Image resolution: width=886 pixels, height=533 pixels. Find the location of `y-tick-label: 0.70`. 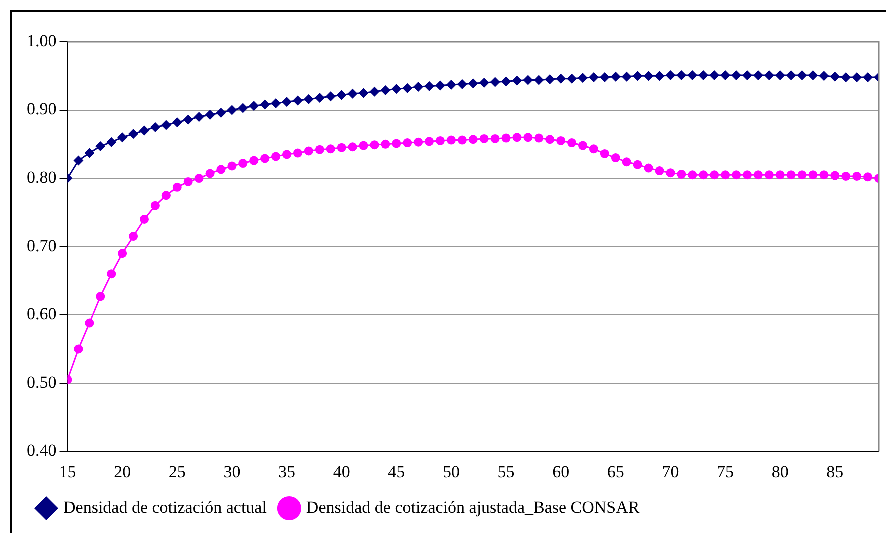

y-tick-label: 0.70 is located at coordinates (42, 246).